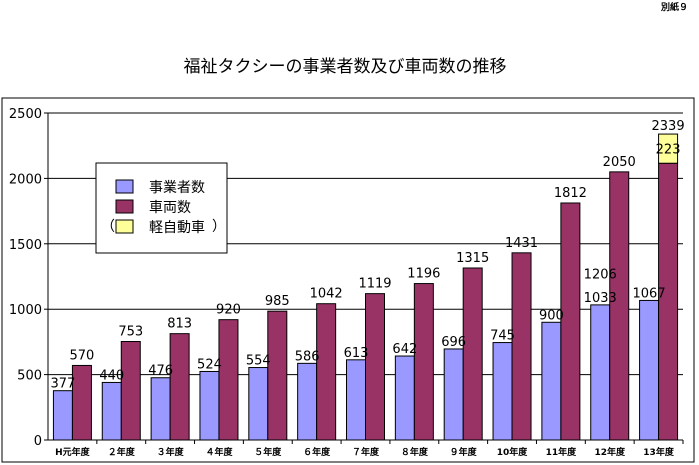 The width and height of the screenshot is (699, 465). Describe the element at coordinates (502, 336) in the screenshot. I see `data-label-事業者数-9: 745` at that location.